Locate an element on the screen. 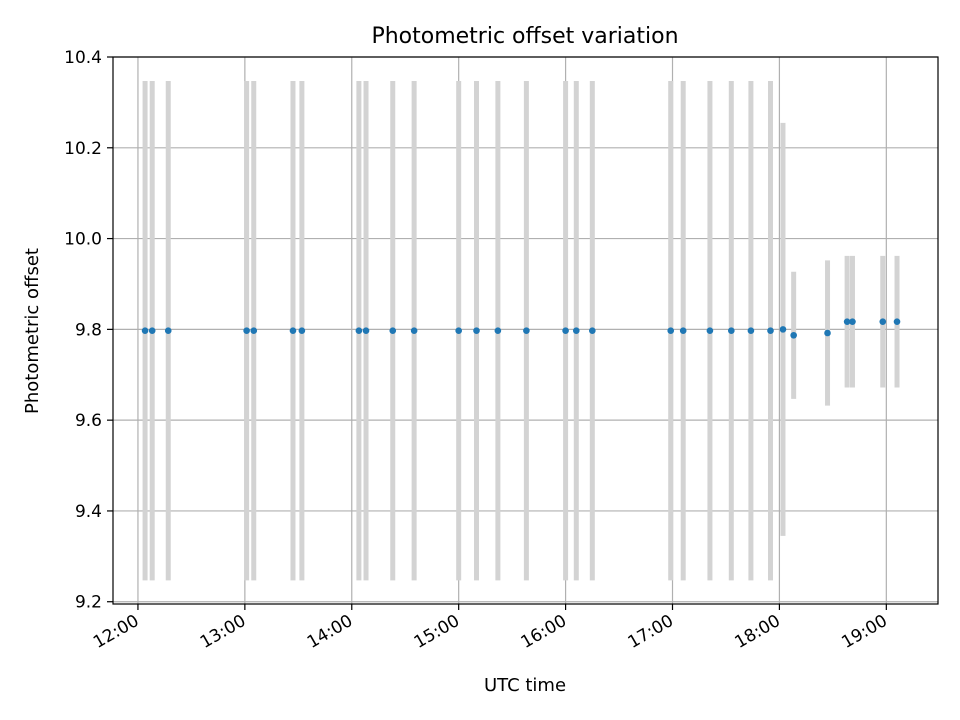 The width and height of the screenshot is (960, 720). chart-title: Photometric offset variation is located at coordinates (524, 36).